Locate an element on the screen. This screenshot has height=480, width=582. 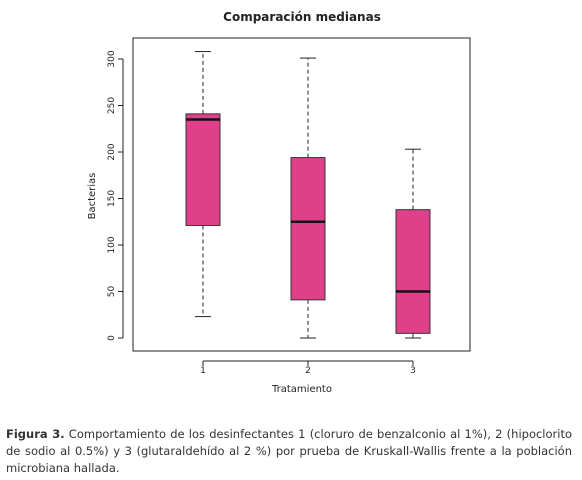
x-axis: 1 2 3 is located at coordinates (308, 368).